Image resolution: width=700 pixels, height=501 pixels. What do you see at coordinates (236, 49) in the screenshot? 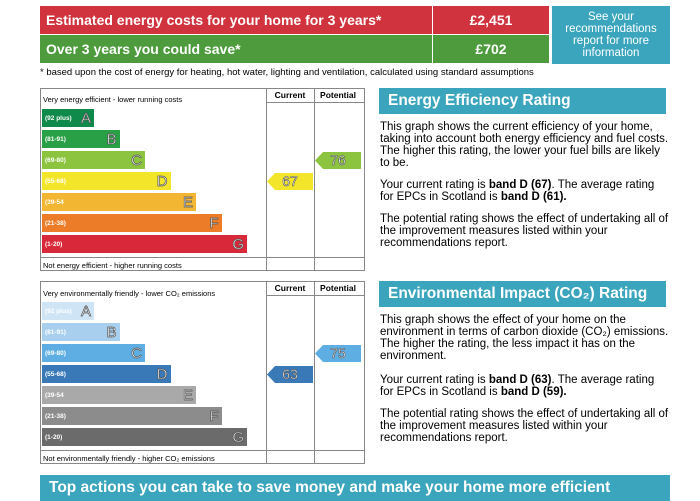
I see `potential-savings-label: Over 3 years you could save*` at bounding box center [236, 49].